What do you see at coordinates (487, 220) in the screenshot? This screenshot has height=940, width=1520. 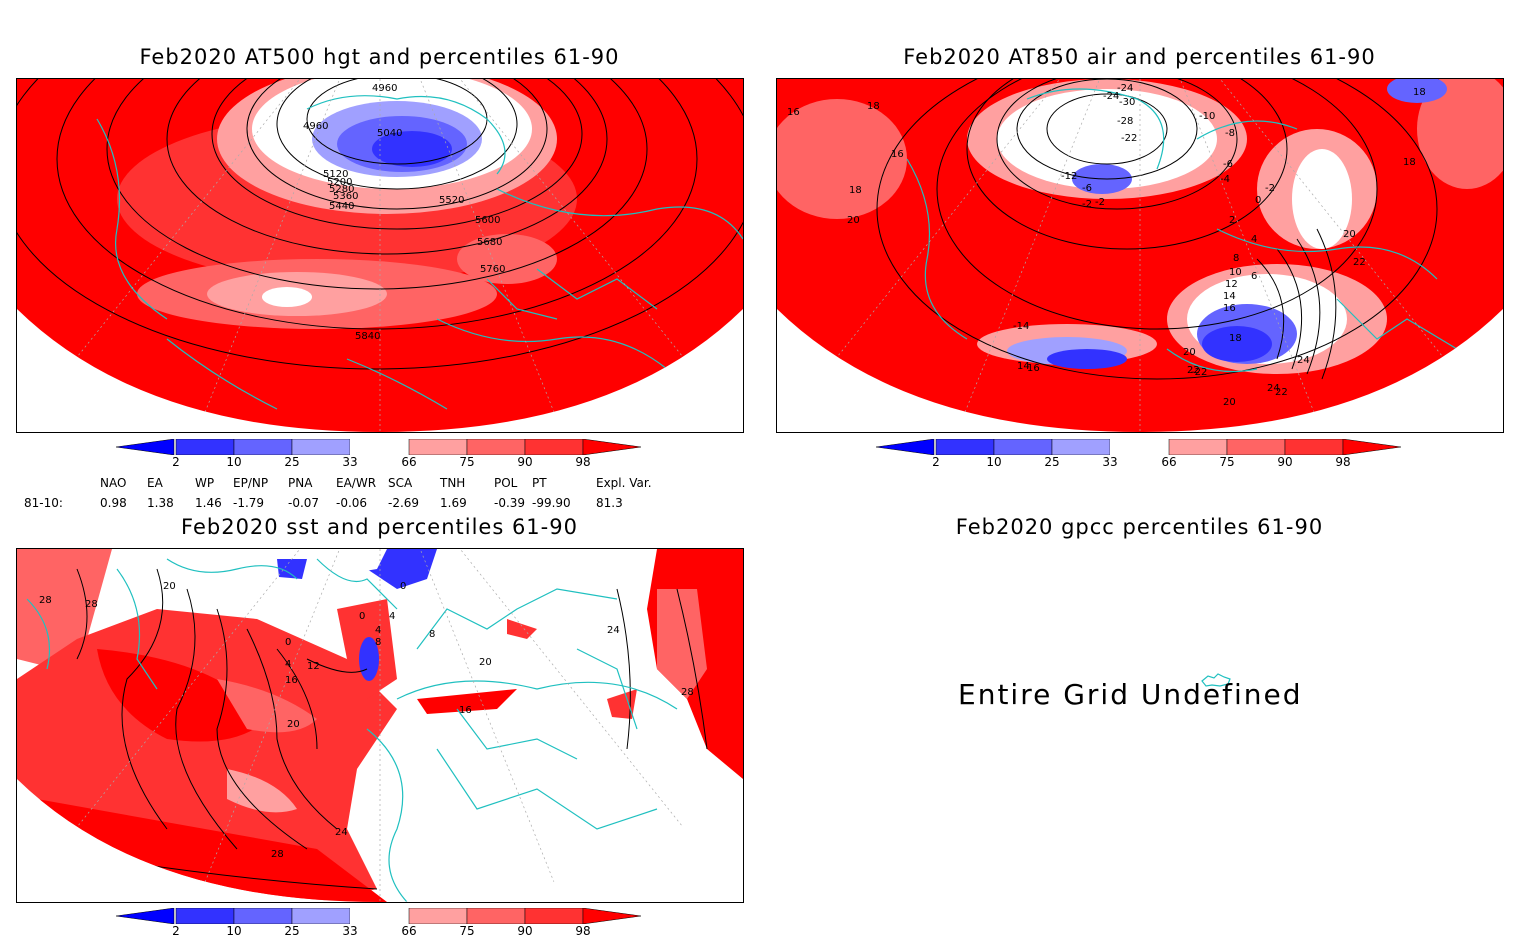 I see `z500-contour-label: 5600` at bounding box center [487, 220].